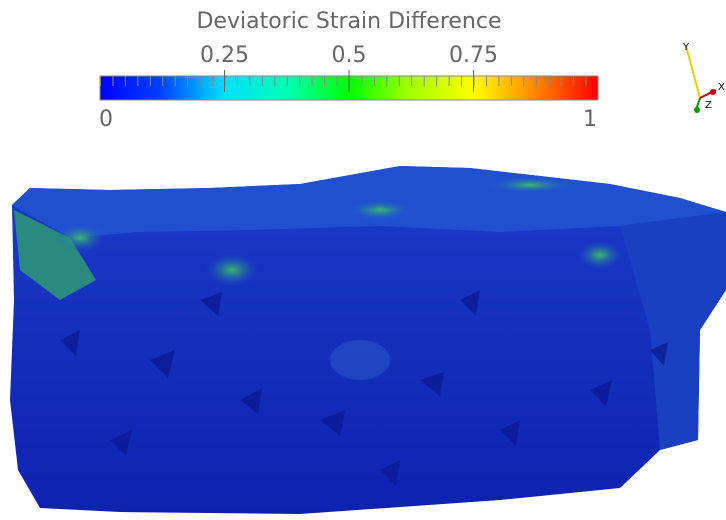 This screenshot has height=520, width=726. What do you see at coordinates (349, 55) in the screenshot?
I see `tick-label: 0.5` at bounding box center [349, 55].